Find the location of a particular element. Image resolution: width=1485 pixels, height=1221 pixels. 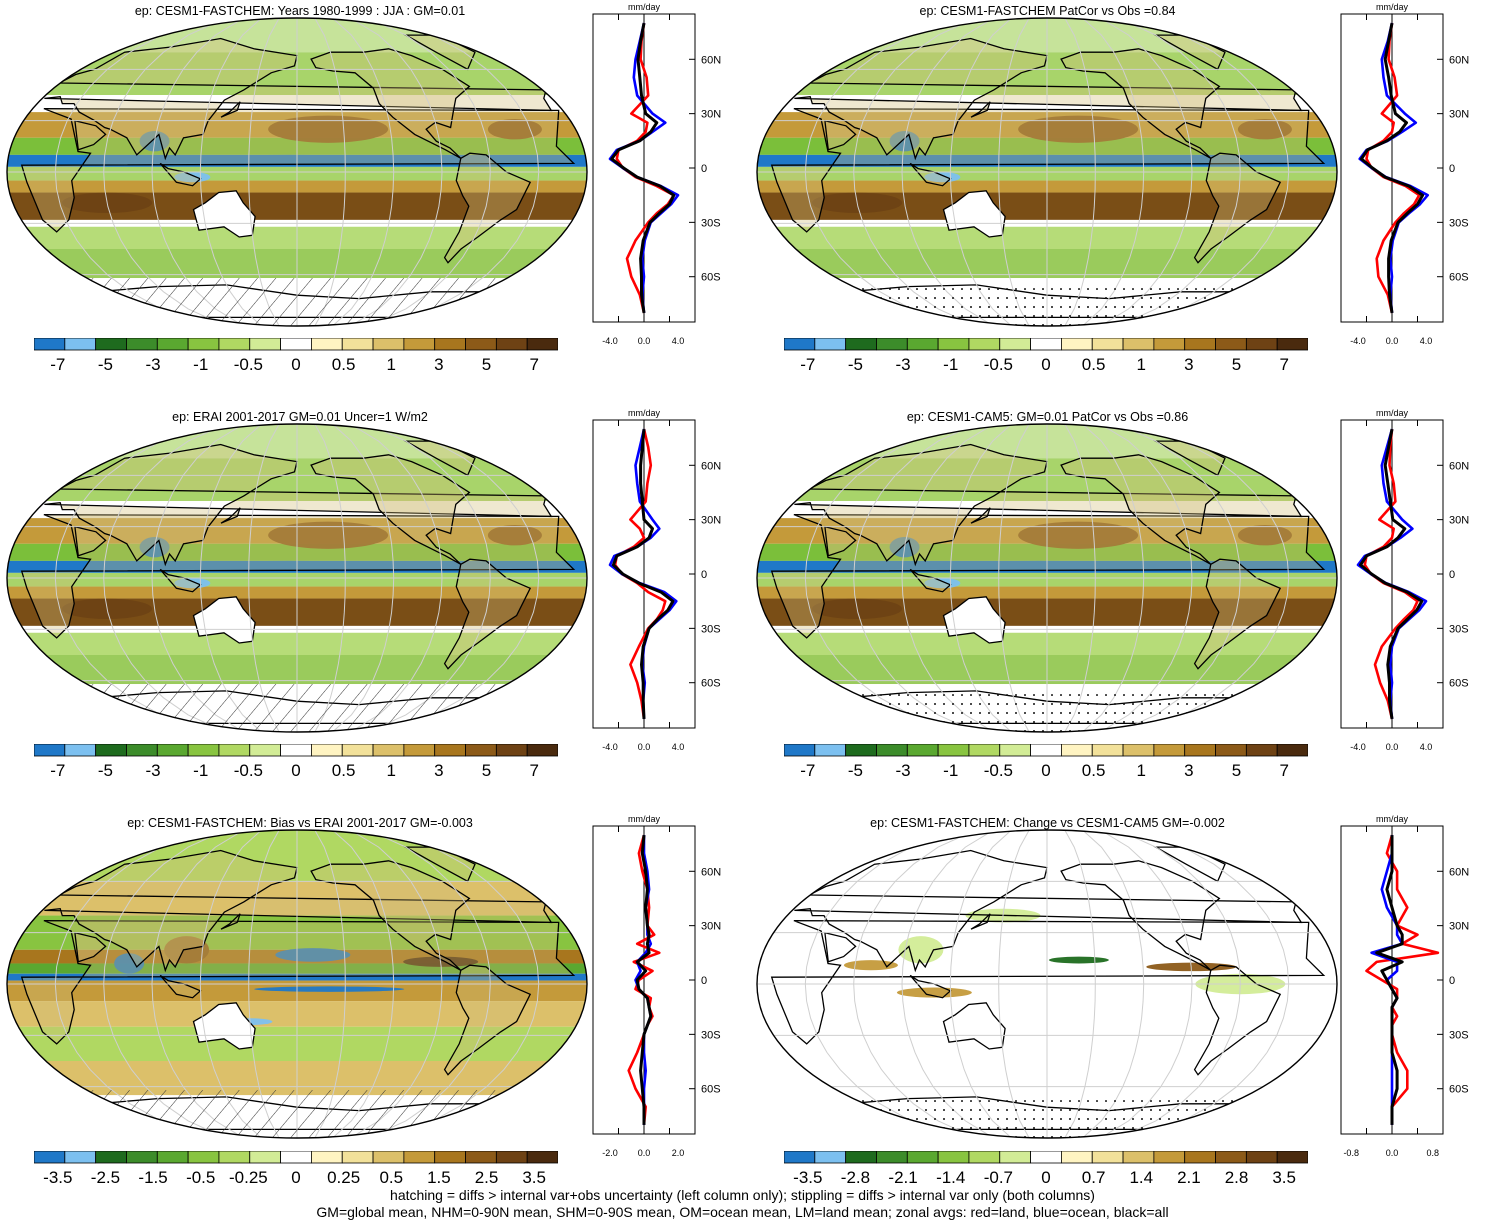

world-map-erai is located at coordinates (297, 578).